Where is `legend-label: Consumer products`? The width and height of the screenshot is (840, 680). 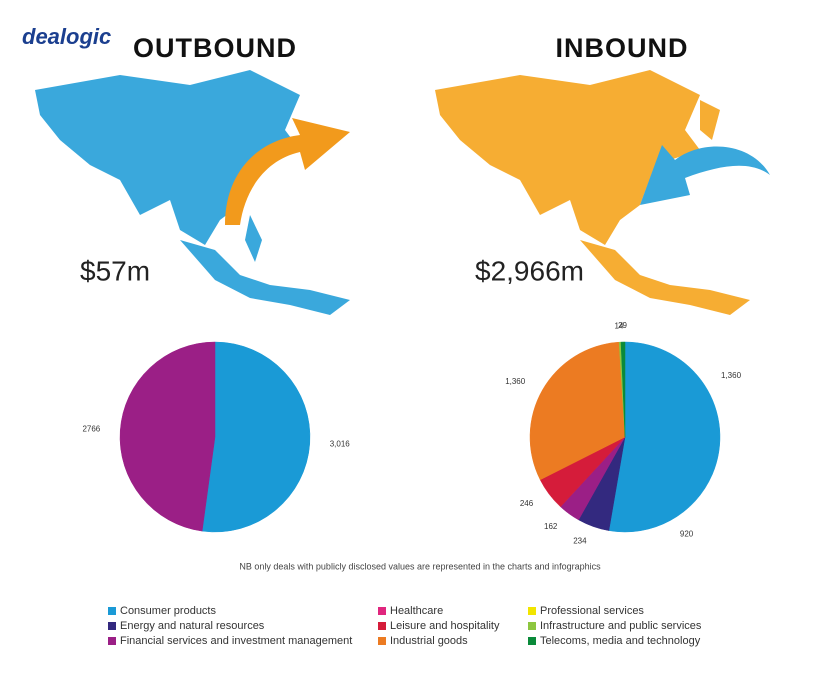
legend-label: Consumer products is located at coordinates (168, 611).